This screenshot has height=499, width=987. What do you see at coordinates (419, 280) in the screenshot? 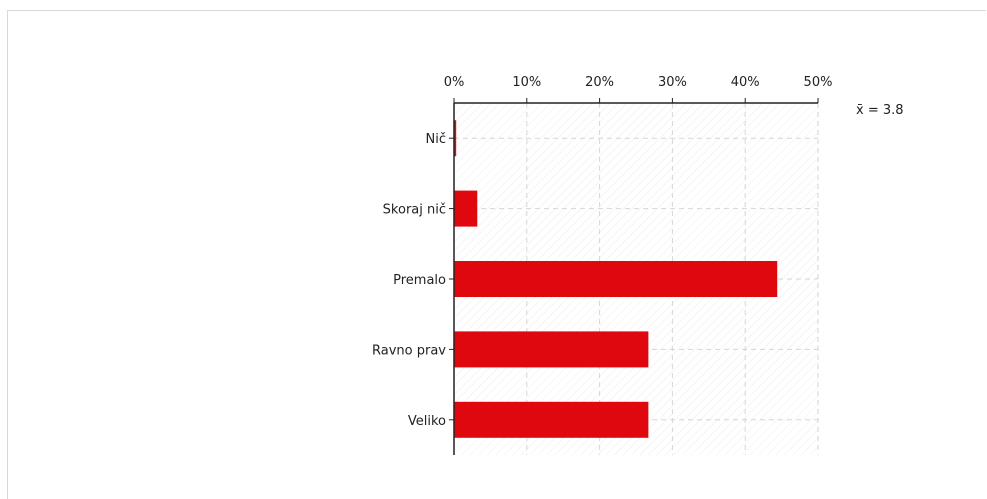
I see `category-label-2: Premalo` at bounding box center [419, 280].